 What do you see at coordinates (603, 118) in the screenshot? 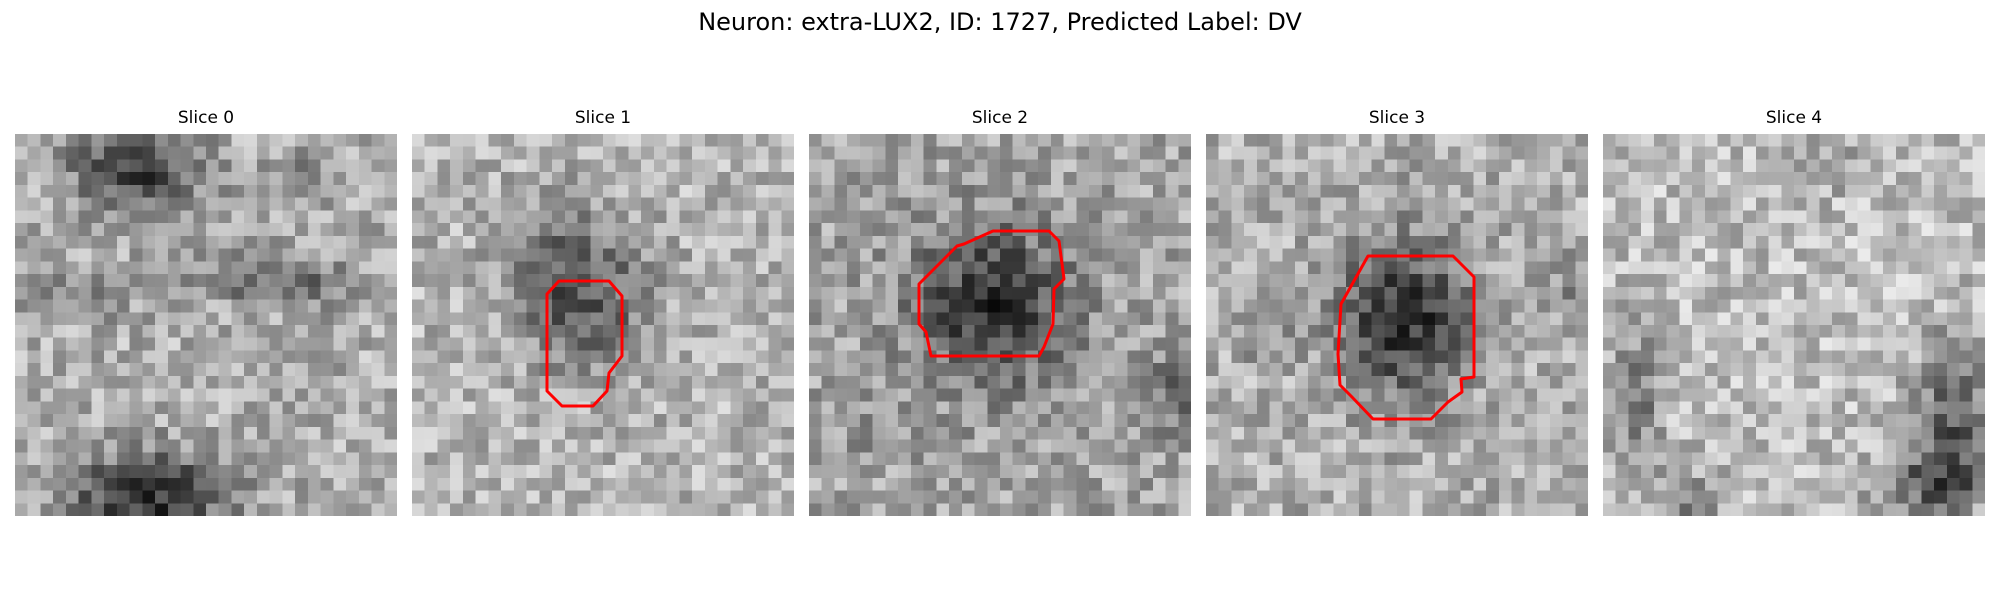
I see `slice-title-1: Slice 1` at bounding box center [603, 118].